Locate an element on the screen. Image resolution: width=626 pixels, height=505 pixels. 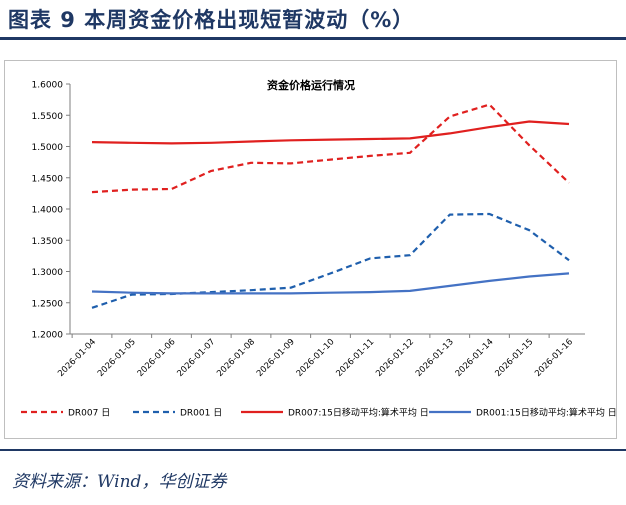
x-tick-label: 2026-01-06 is located at coordinates (157, 358).